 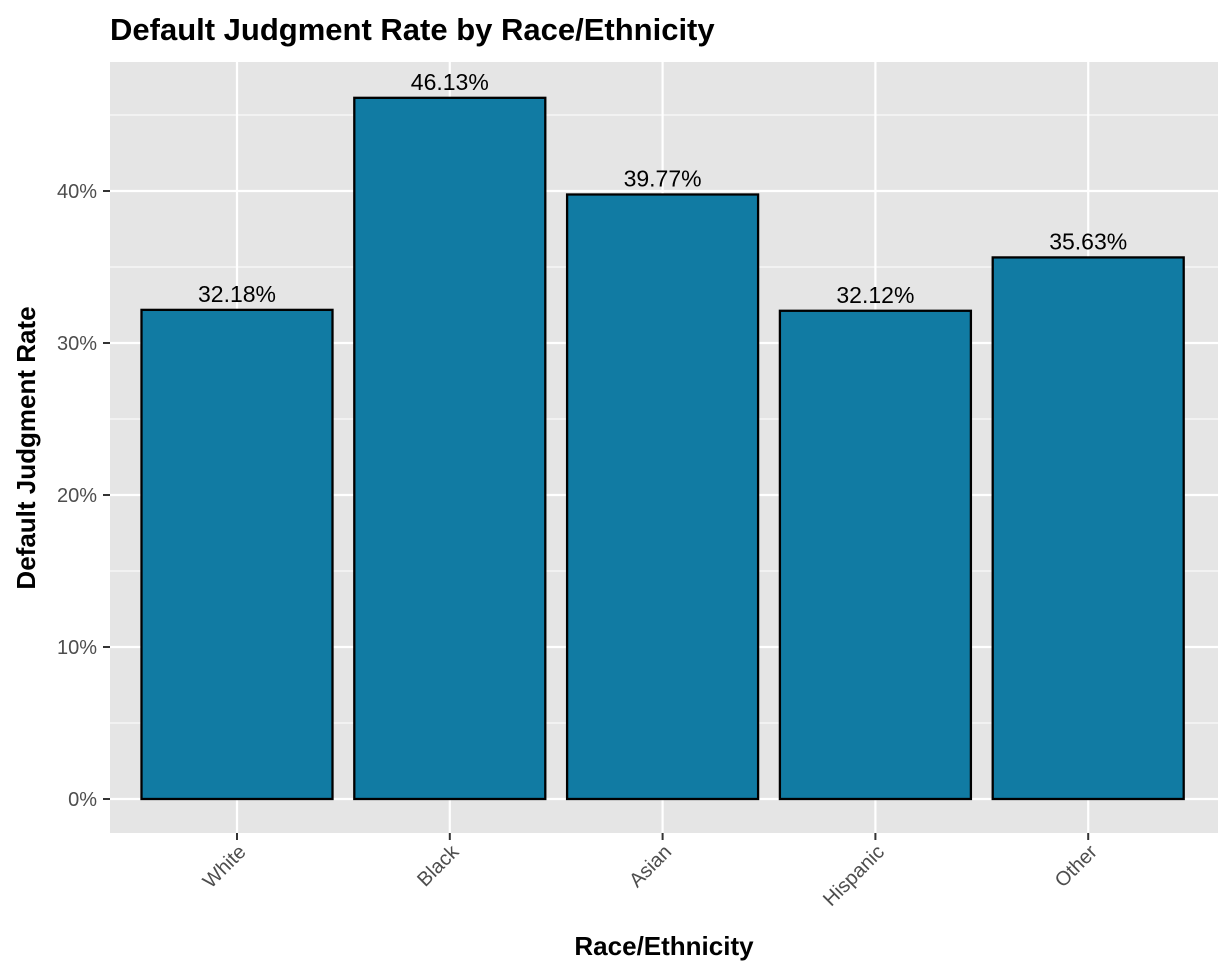 What do you see at coordinates (82, 800) in the screenshot?
I see `y-tick-label: 0%` at bounding box center [82, 800].